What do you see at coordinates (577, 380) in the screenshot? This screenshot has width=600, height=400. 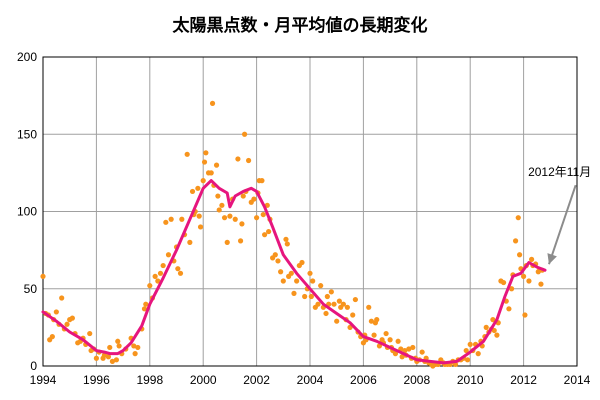 I see `x-tick-label: 2014` at bounding box center [577, 380].